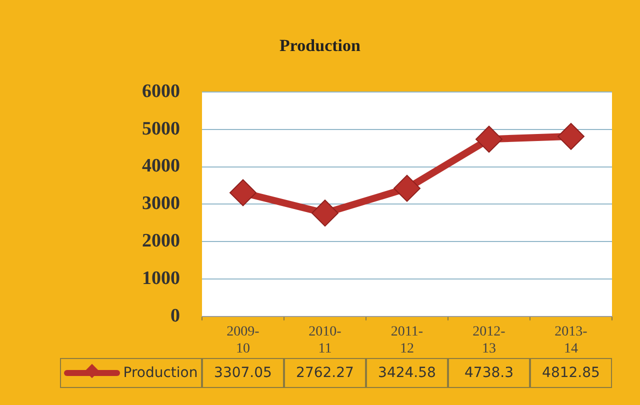 The image size is (640, 405). I want to click on y-tick-label: 1000, so click(161, 278).